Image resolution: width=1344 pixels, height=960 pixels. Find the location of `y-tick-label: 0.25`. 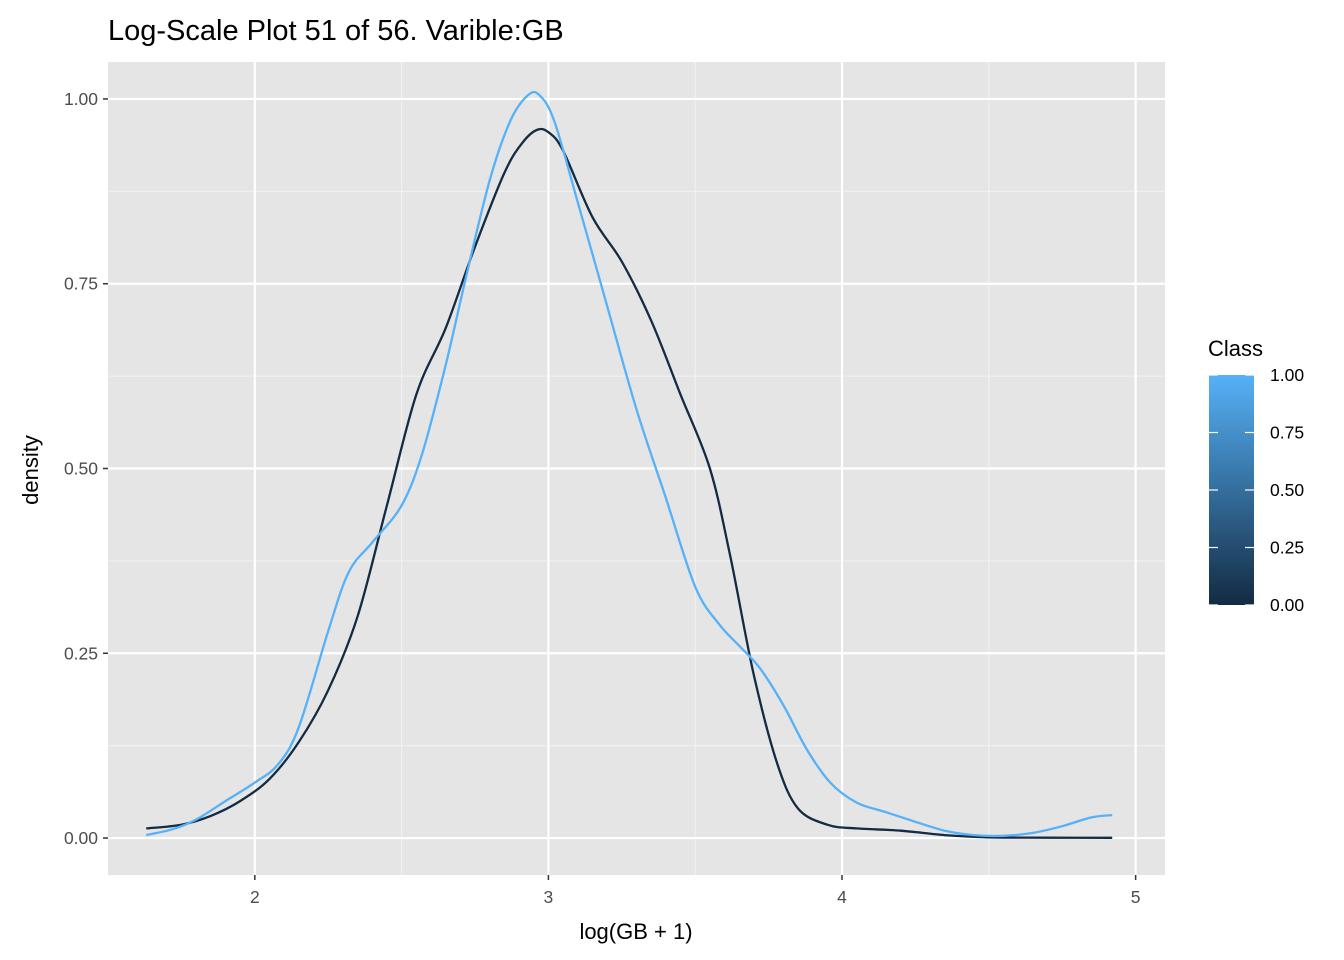

y-tick-label: 0.25 is located at coordinates (81, 653).